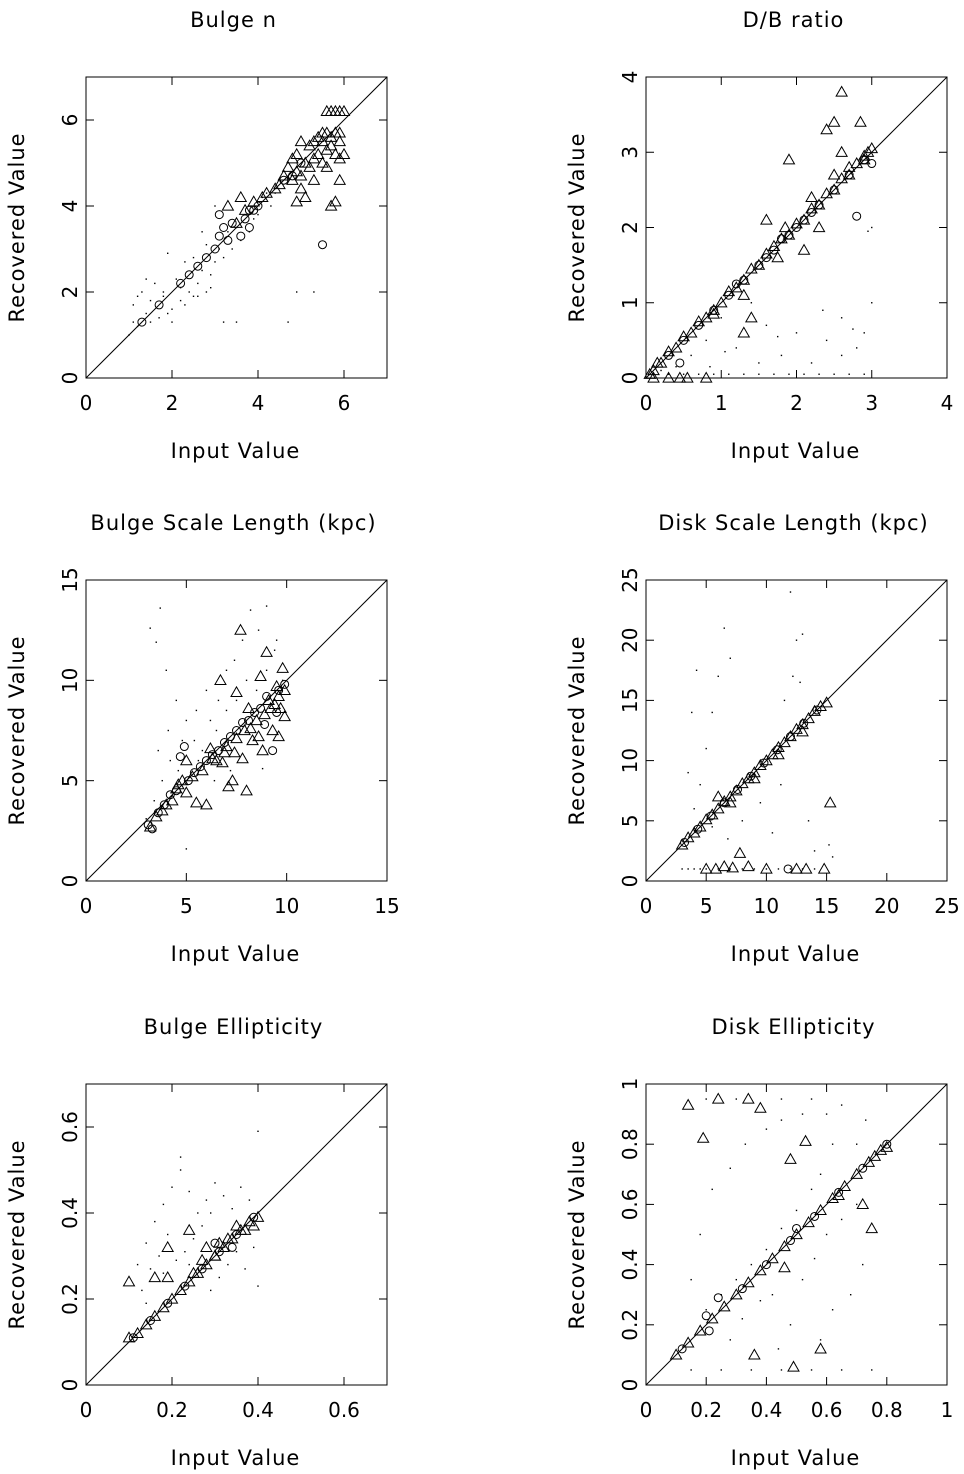 This screenshot has width=964, height=1474. What do you see at coordinates (630, 700) in the screenshot?
I see `y-tick-label: 15` at bounding box center [630, 700].